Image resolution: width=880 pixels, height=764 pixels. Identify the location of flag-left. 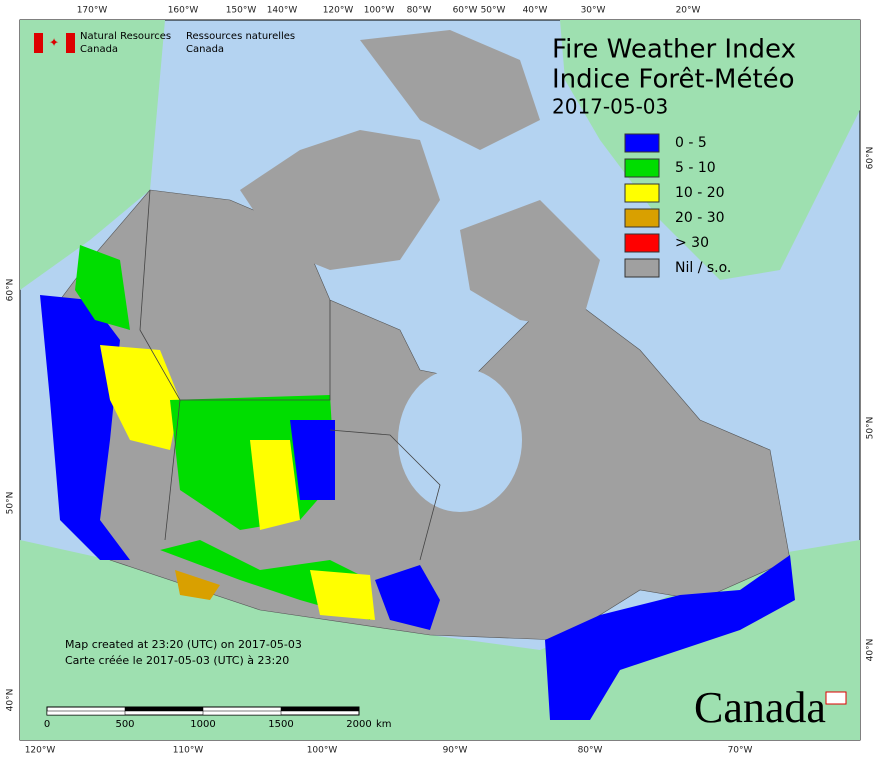
(38, 43).